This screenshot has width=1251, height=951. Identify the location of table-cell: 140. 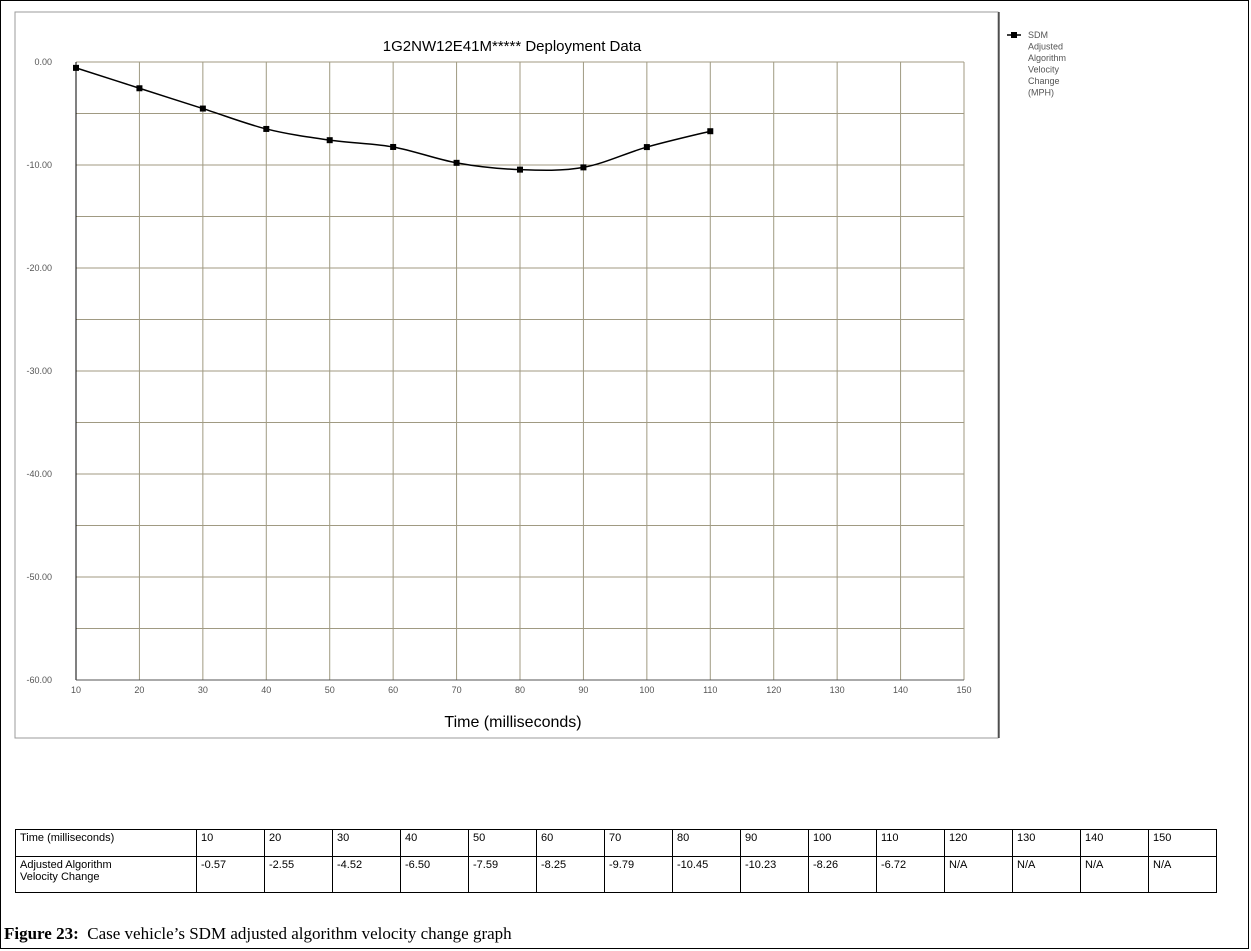
(1114, 843).